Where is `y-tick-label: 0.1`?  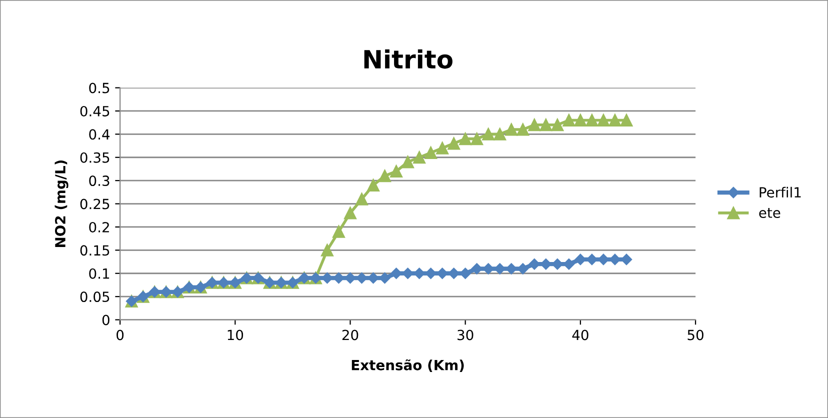
y-tick-label: 0.1 is located at coordinates (99, 273).